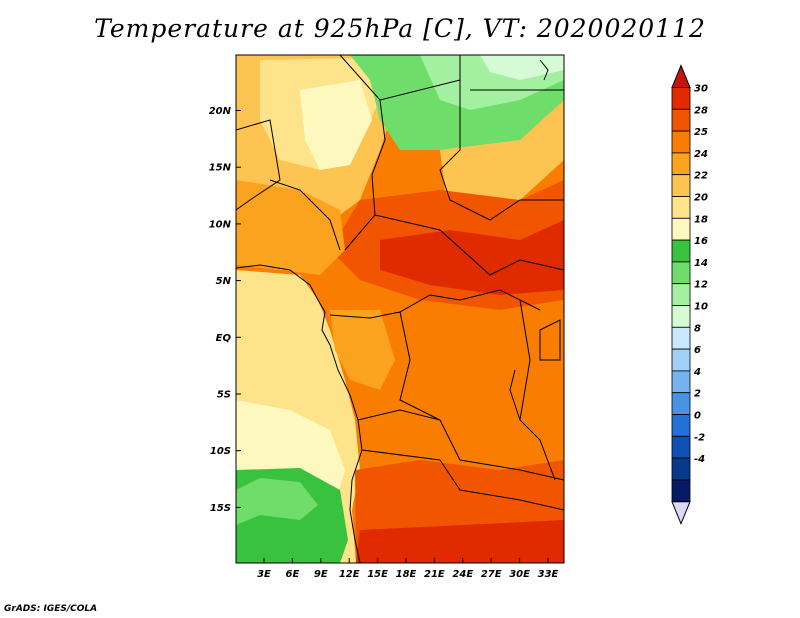 The image size is (800, 618). What do you see at coordinates (336, 125) in the screenshot?
I see `sahara-palest-zone` at bounding box center [336, 125].